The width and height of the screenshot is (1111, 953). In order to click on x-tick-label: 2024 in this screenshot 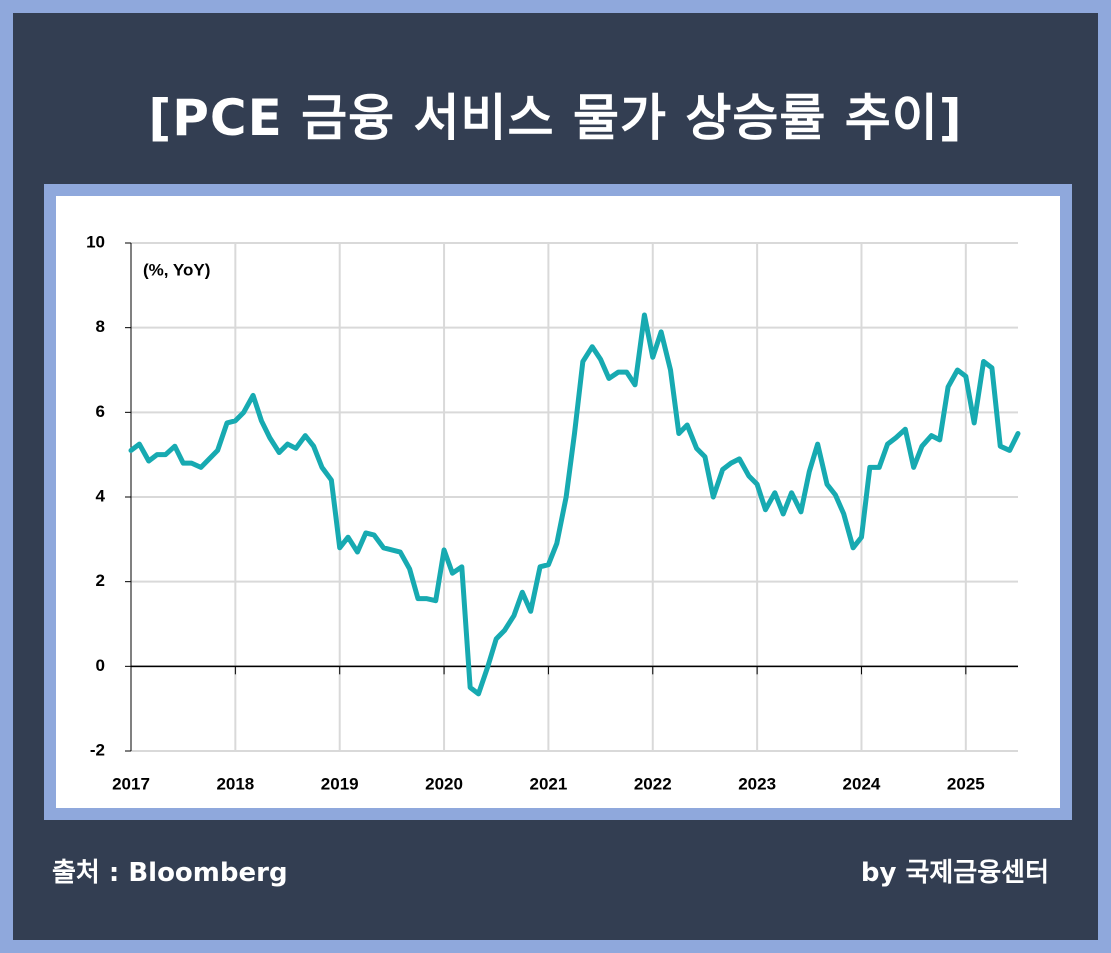, I will do `click(862, 783)`.